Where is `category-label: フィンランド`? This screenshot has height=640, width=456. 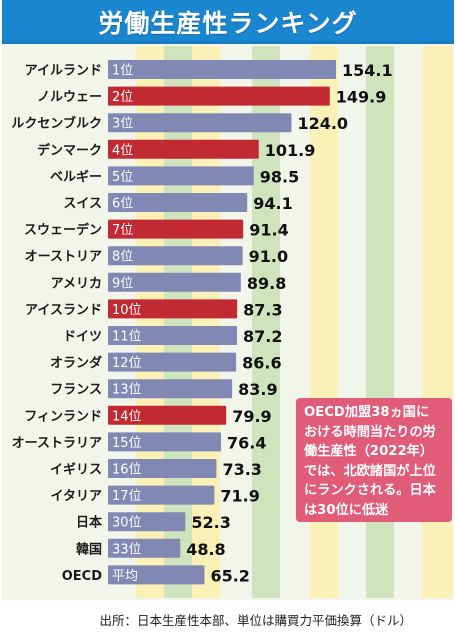
category-label: フィンランド is located at coordinates (63, 416).